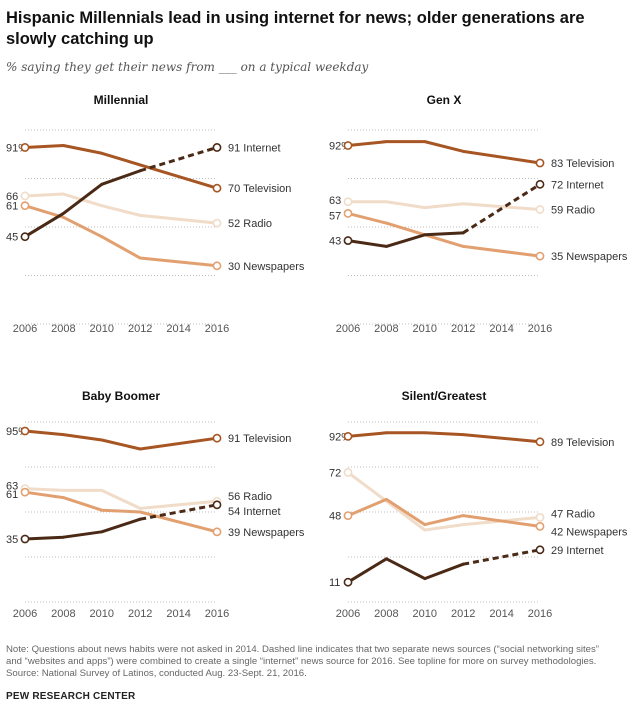 The height and width of the screenshot is (723, 638). I want to click on panel-millennial-start-label: 45, so click(12, 238).